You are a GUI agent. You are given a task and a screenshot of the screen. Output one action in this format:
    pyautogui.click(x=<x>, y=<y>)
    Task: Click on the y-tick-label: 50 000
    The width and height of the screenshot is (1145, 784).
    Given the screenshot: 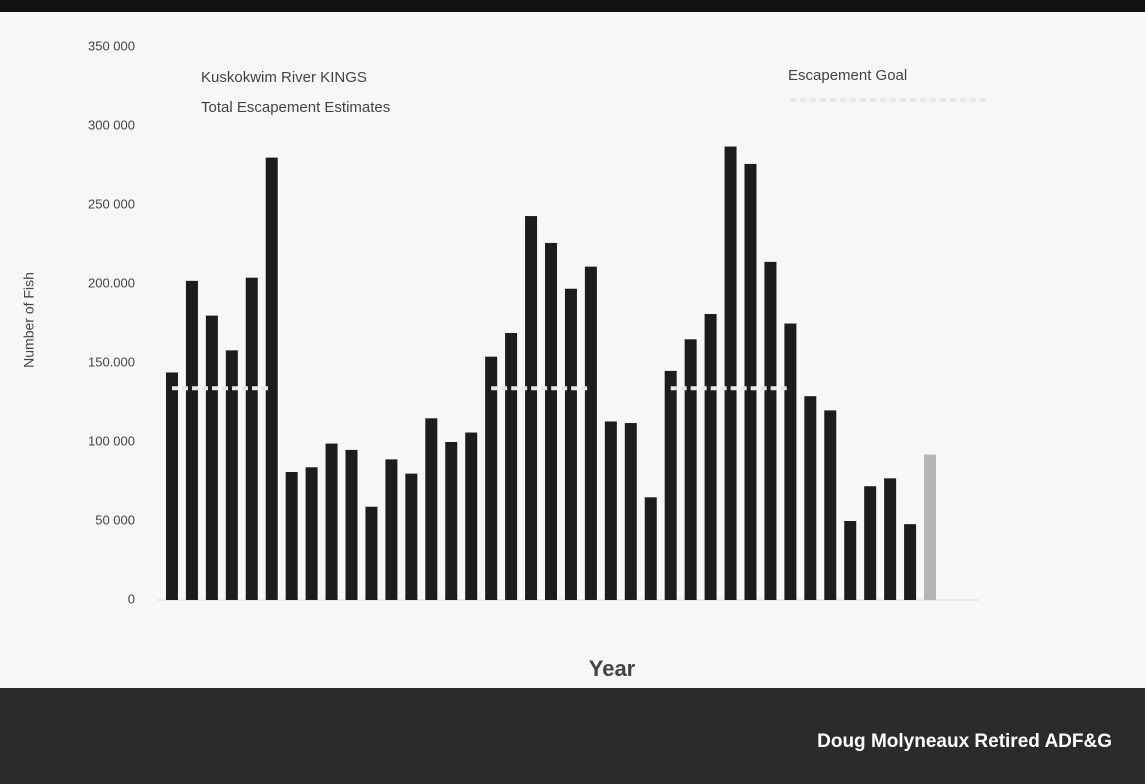 What is the action you would take?
    pyautogui.click(x=115, y=519)
    